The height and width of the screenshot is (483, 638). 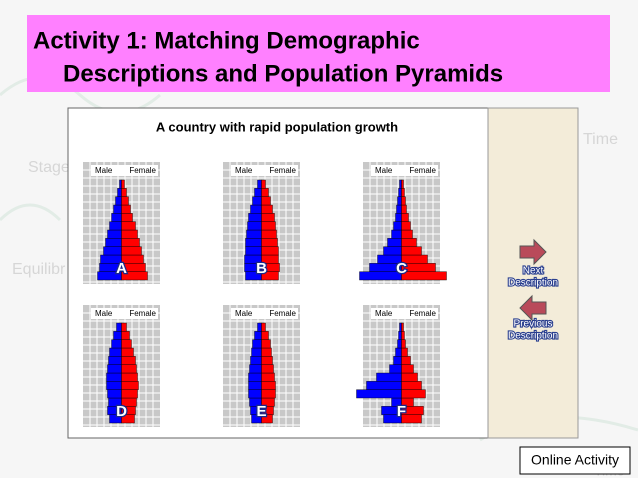 What do you see at coordinates (533, 252) in the screenshot?
I see `next-arrow` at bounding box center [533, 252].